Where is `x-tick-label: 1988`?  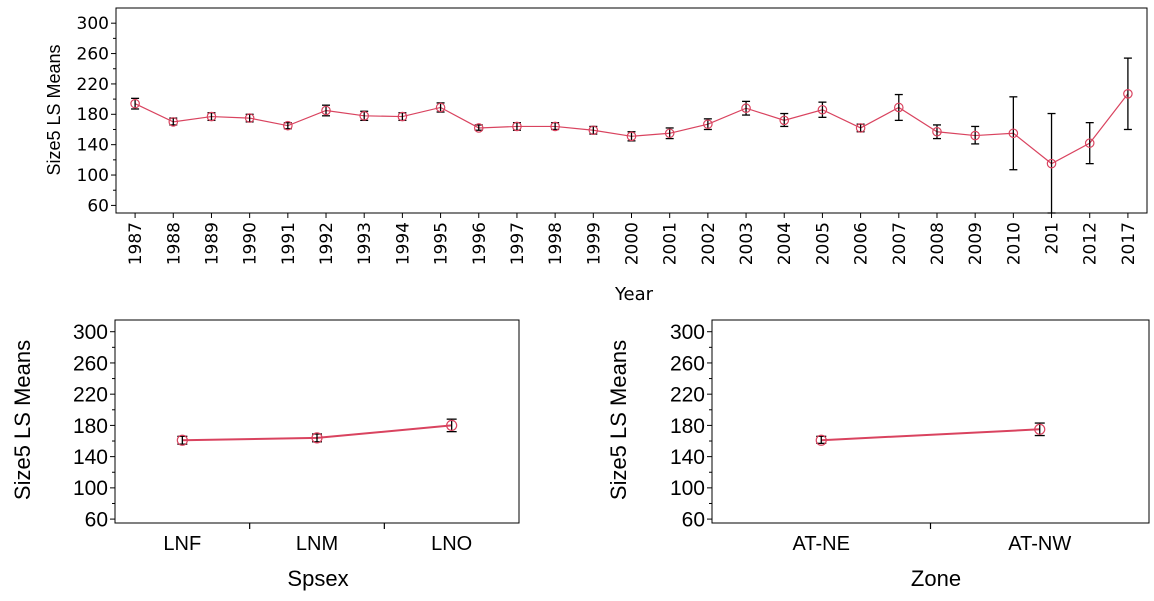 x-tick-label: 1988 is located at coordinates (174, 243).